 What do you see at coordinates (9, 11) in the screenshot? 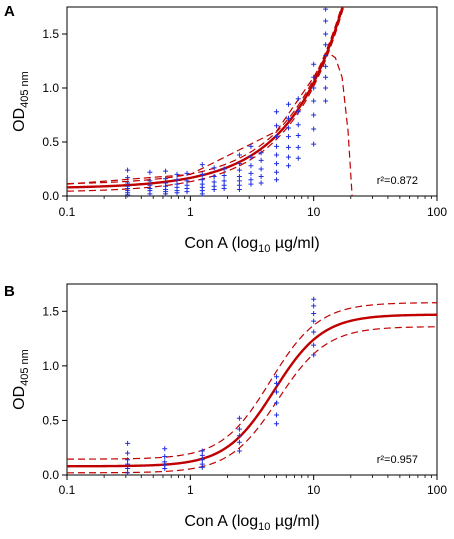
I see `panel-label: A` at bounding box center [9, 11].